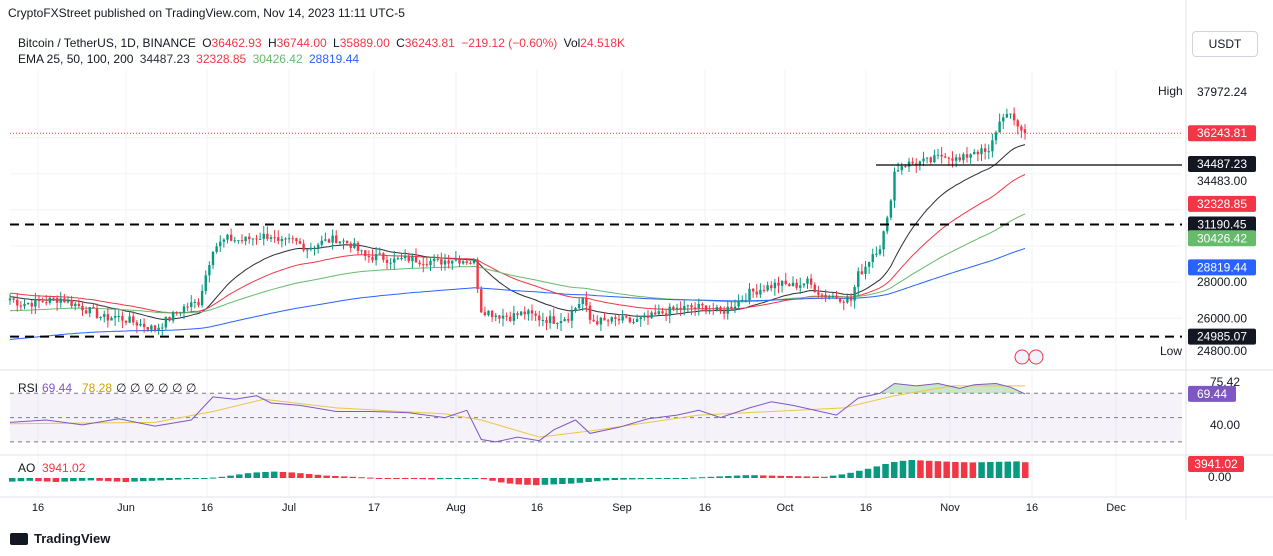 The width and height of the screenshot is (1273, 556). I want to click on ohlc-open-label: O, so click(207, 43).